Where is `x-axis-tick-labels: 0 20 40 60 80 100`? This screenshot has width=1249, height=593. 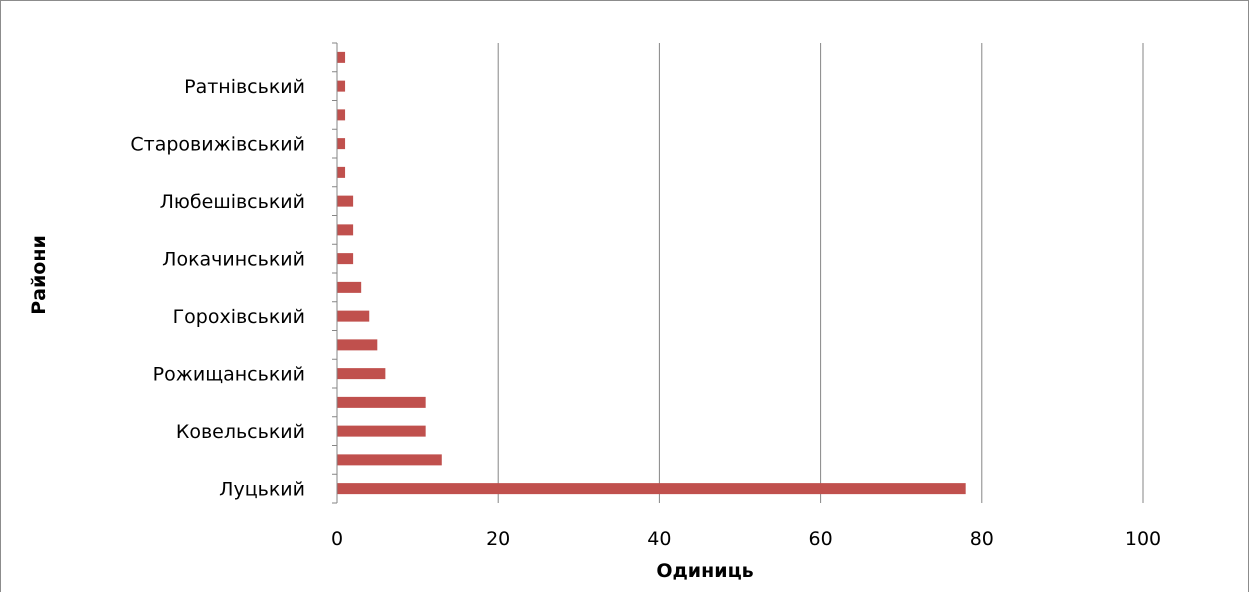 x-axis-tick-labels: 0 20 40 60 80 100 is located at coordinates (746, 539).